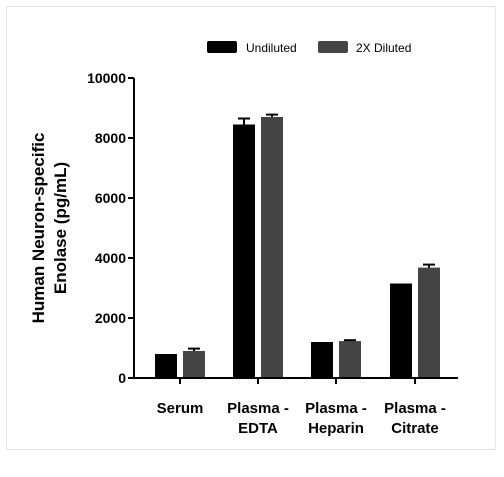 This screenshot has height=477, width=504. I want to click on legend: Undiluted 2X Diluted, so click(309, 48).